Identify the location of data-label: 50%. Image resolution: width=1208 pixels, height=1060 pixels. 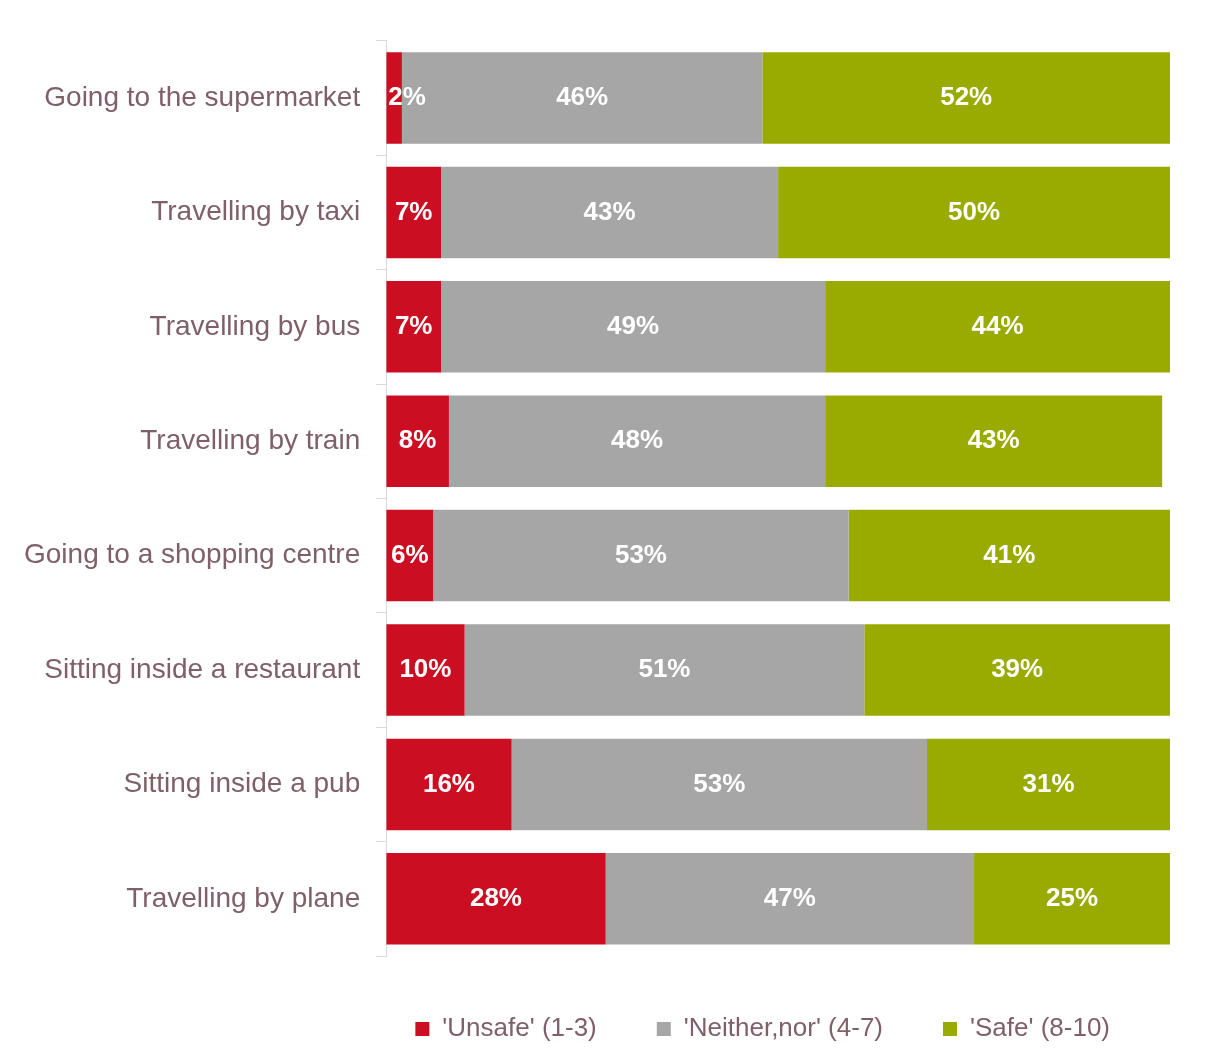
(974, 210).